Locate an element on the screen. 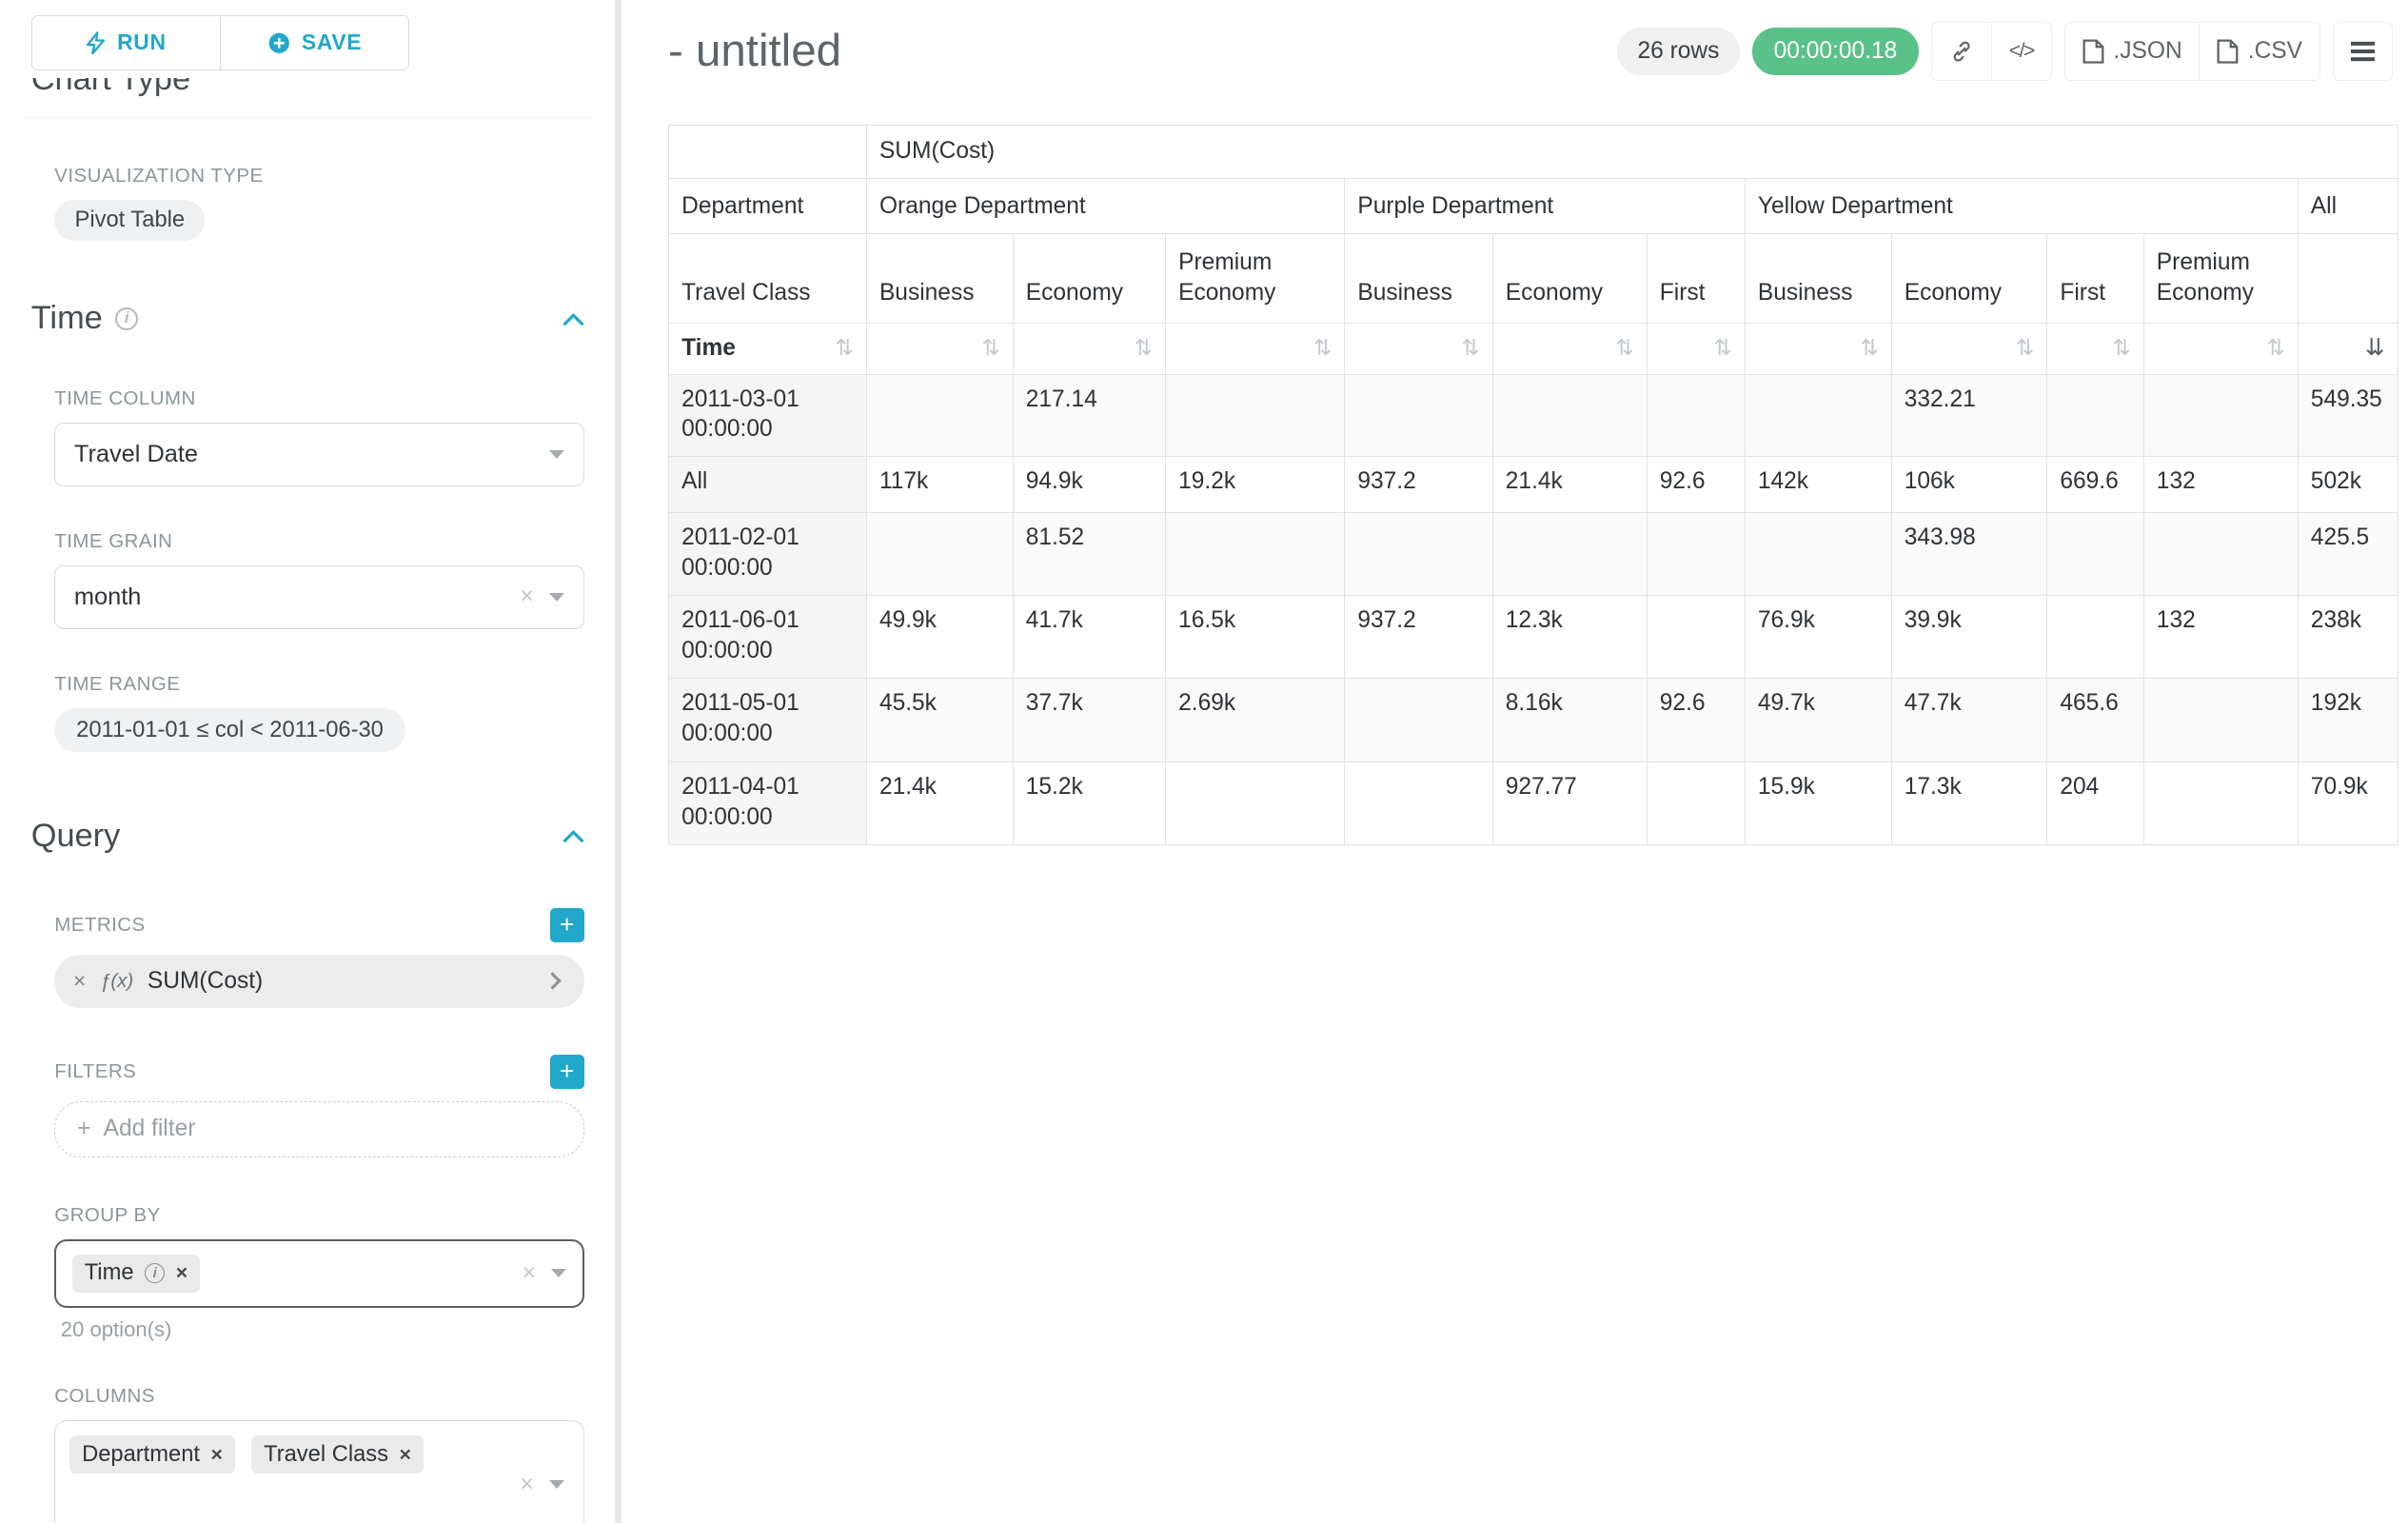 This screenshot has height=1523, width=2408. time-section-header: Time i is located at coordinates (307, 319).